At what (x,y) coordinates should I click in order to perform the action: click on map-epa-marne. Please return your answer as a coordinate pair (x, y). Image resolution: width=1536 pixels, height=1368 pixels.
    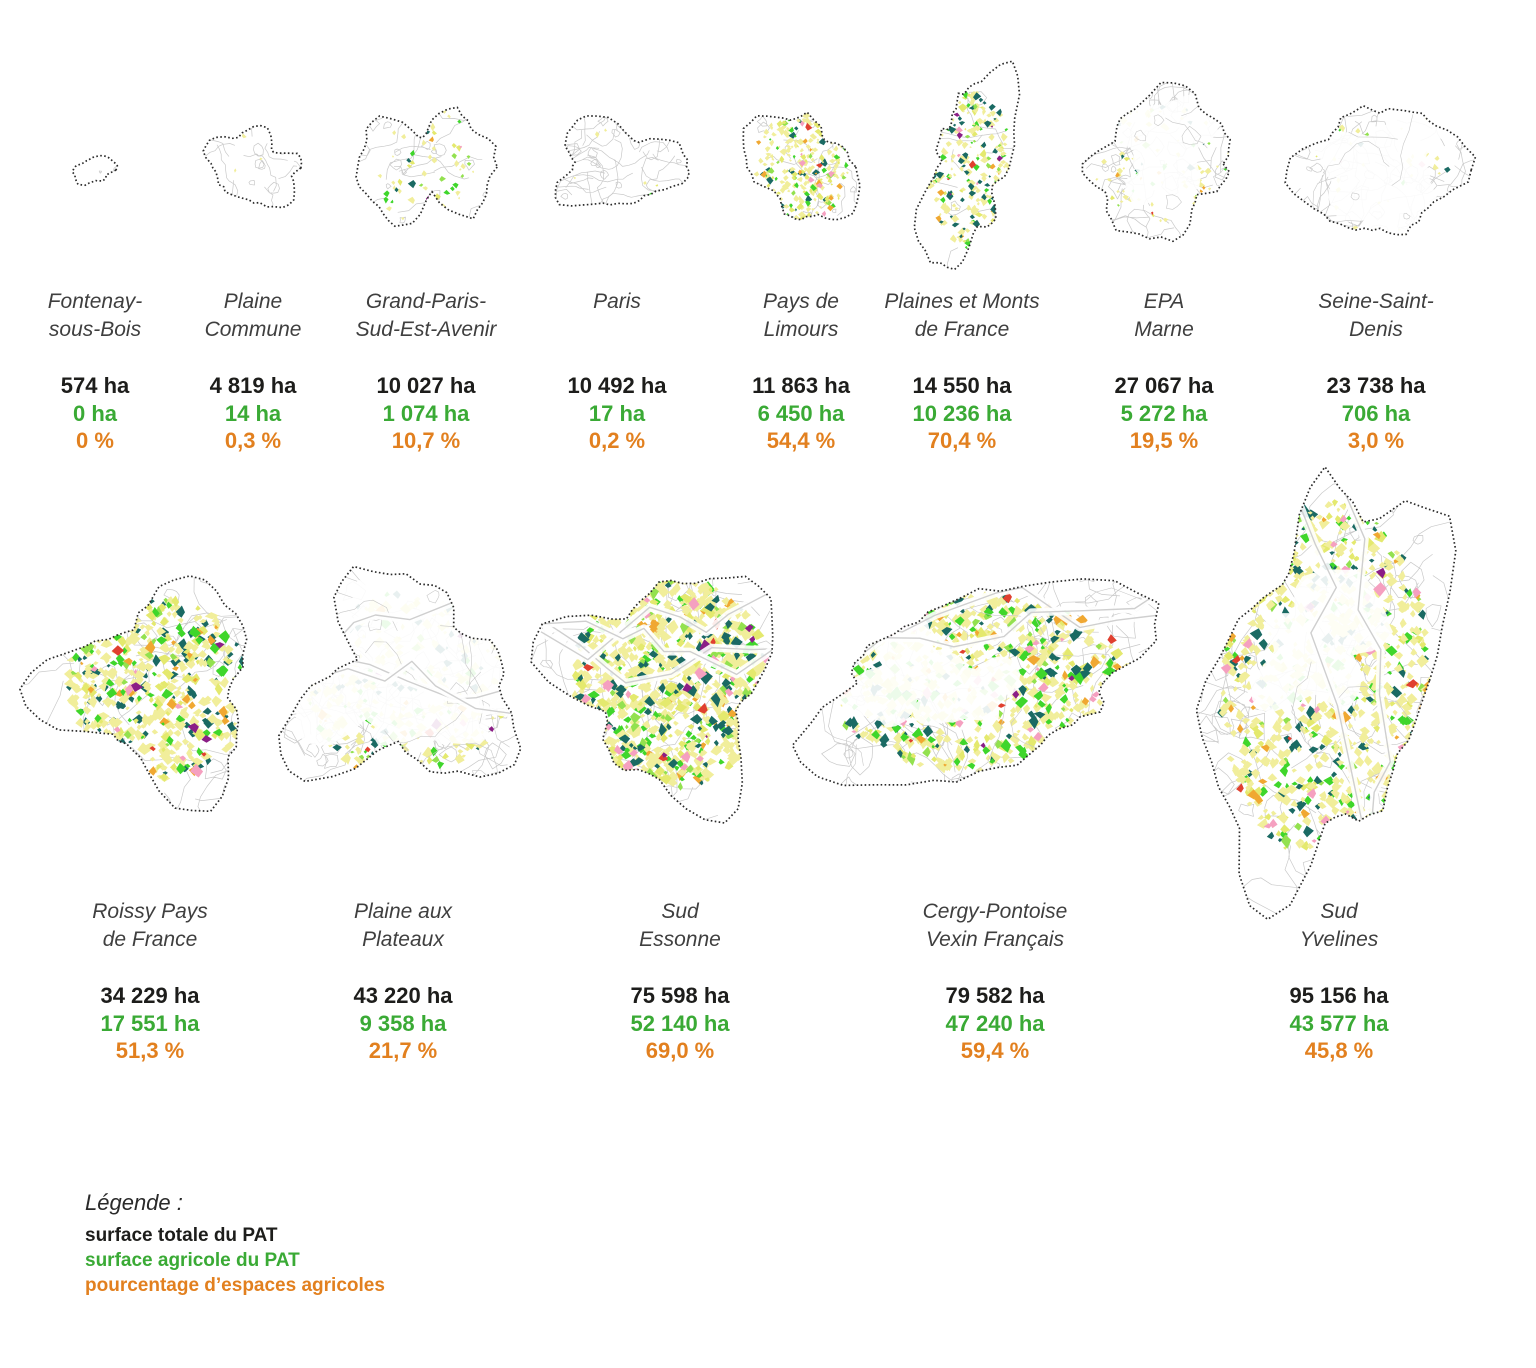
    Looking at the image, I should click on (1156, 162).